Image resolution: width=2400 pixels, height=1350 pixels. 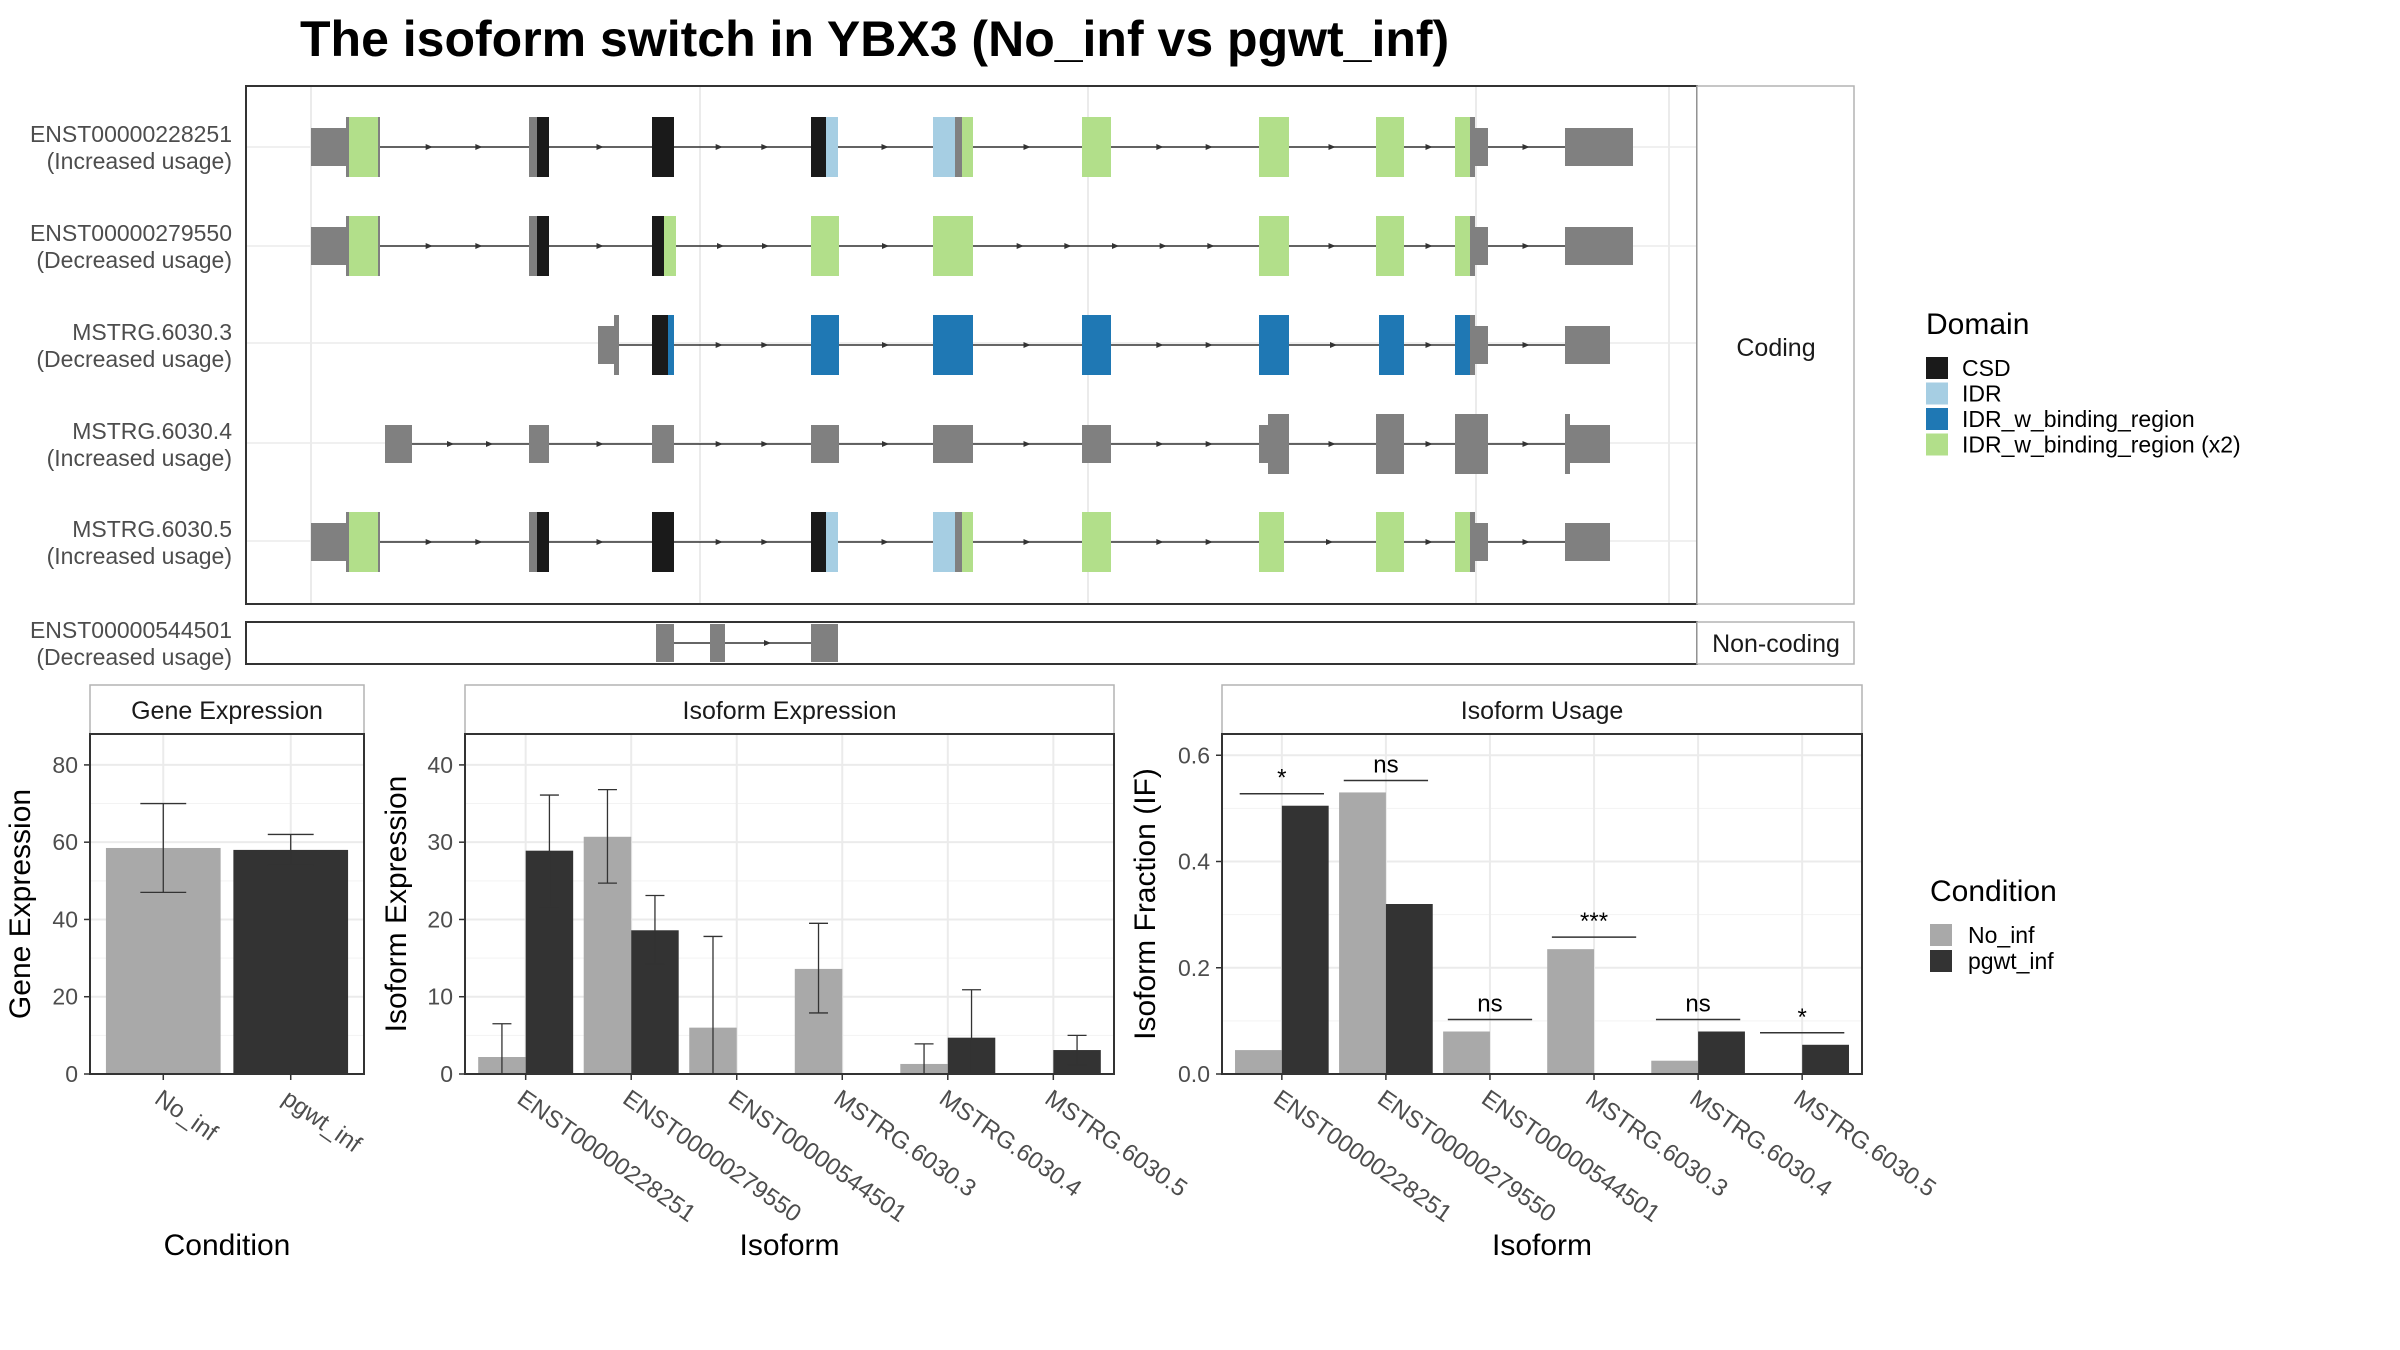 What do you see at coordinates (2078, 419) in the screenshot?
I see `domain-legend-label: IDR_w_binding_region` at bounding box center [2078, 419].